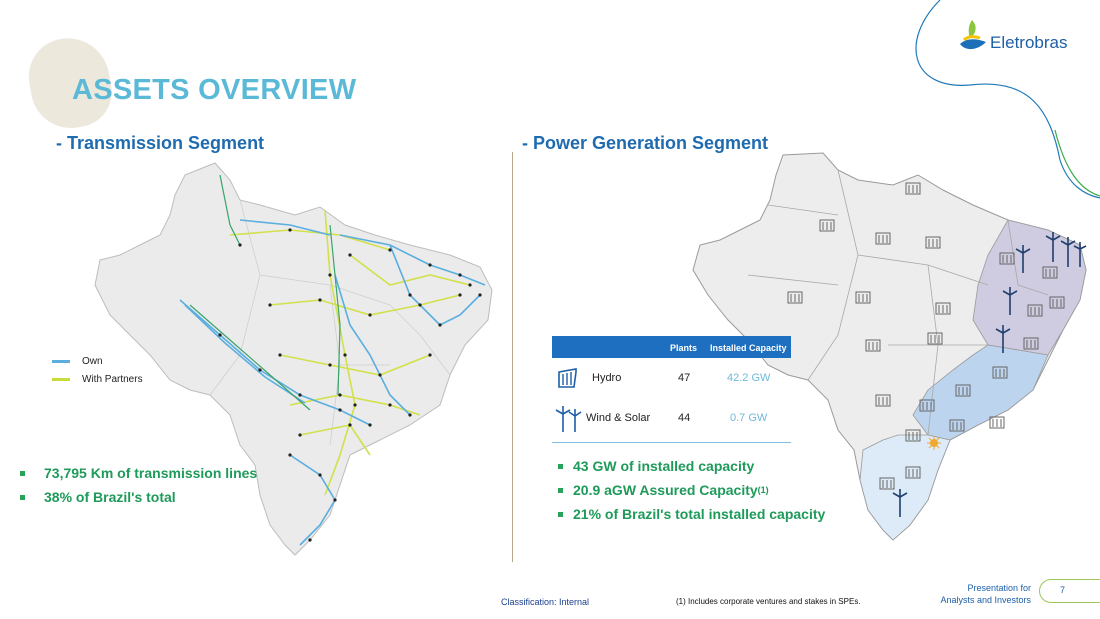 This screenshot has height=619, width=1100. What do you see at coordinates (699, 514) in the screenshot?
I see `bullet-text: 21% of Brazil's total installed capacity` at bounding box center [699, 514].